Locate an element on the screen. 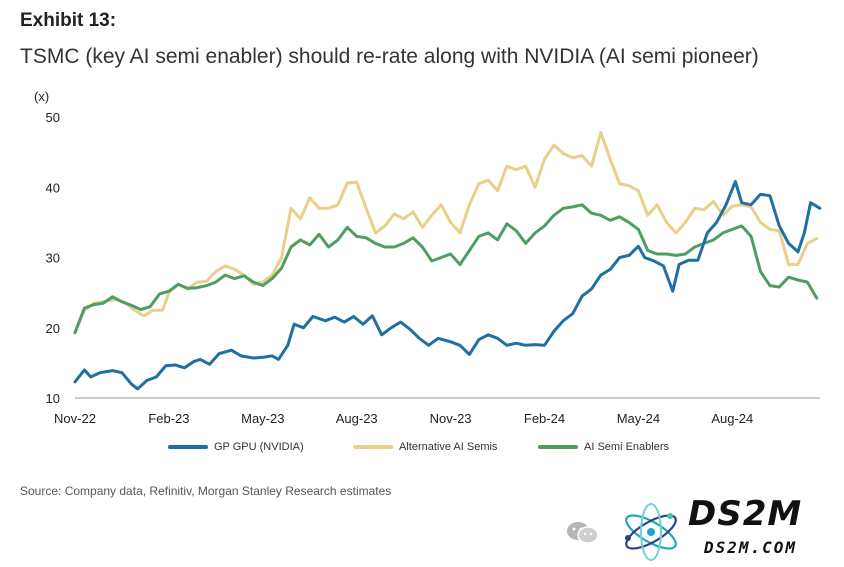  y-tick-label: 10 is located at coordinates (53, 398).